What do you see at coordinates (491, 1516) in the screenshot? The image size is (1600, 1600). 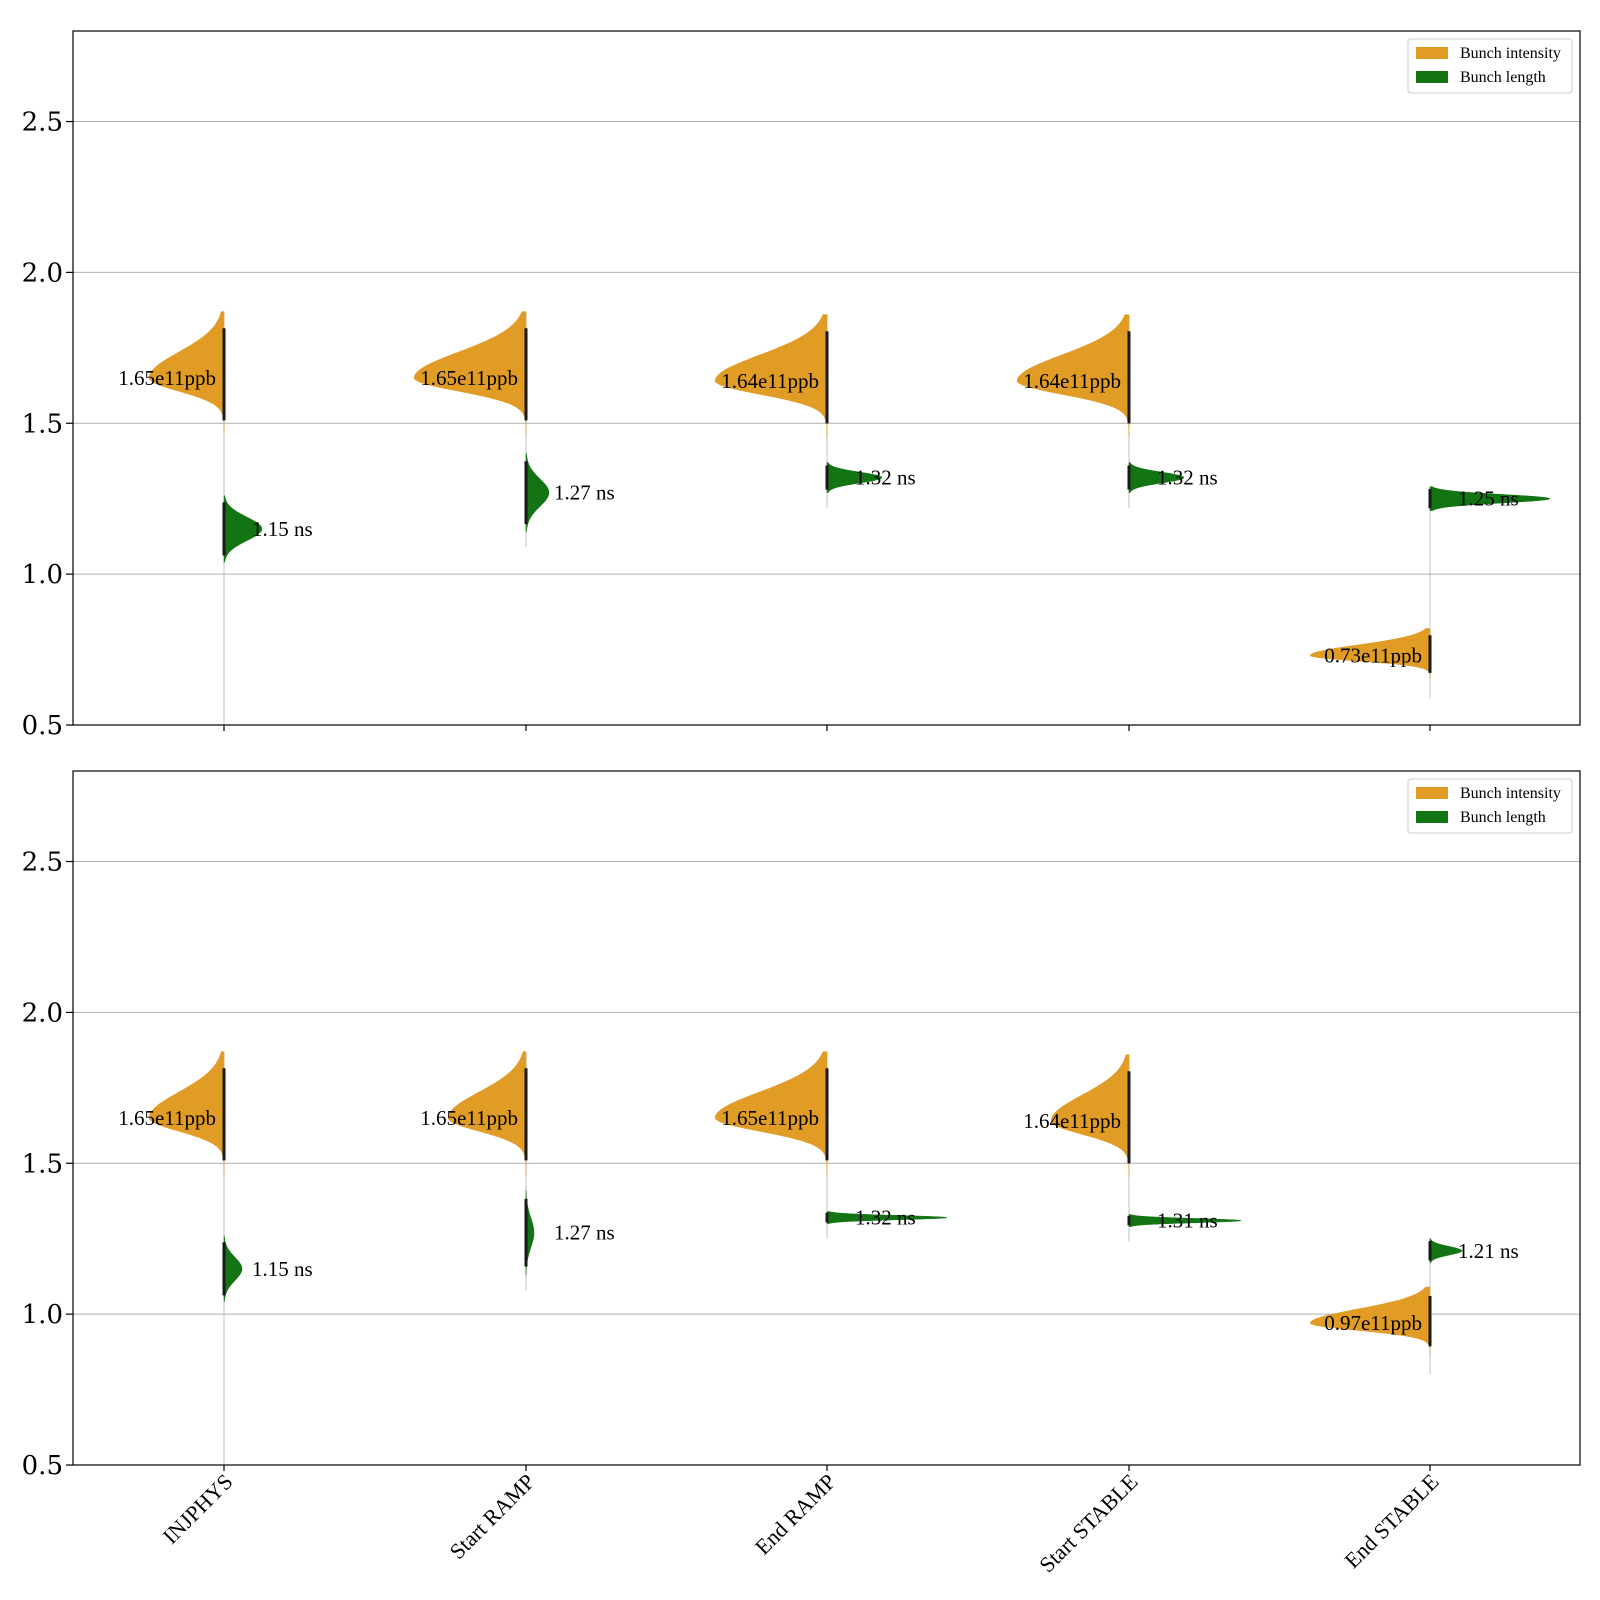 I see `x-category-label: Start RAMP` at bounding box center [491, 1516].